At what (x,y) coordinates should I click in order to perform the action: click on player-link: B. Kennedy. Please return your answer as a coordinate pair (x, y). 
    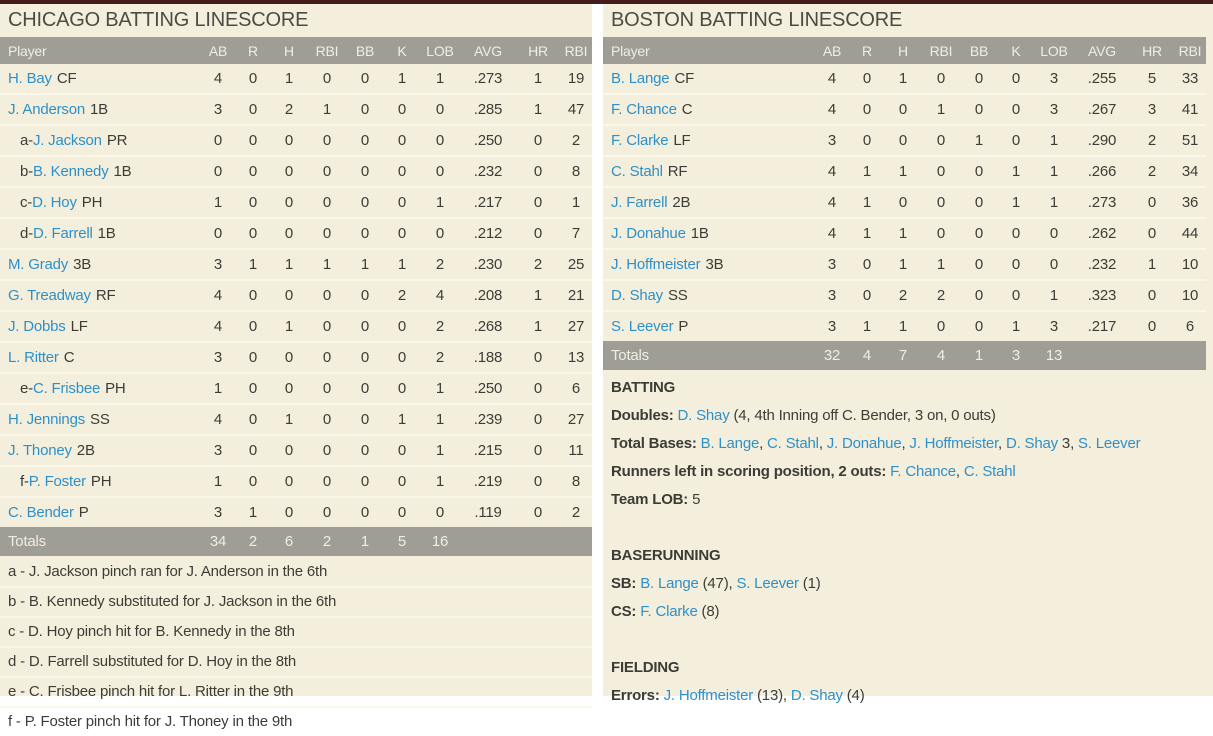
    Looking at the image, I should click on (70, 171).